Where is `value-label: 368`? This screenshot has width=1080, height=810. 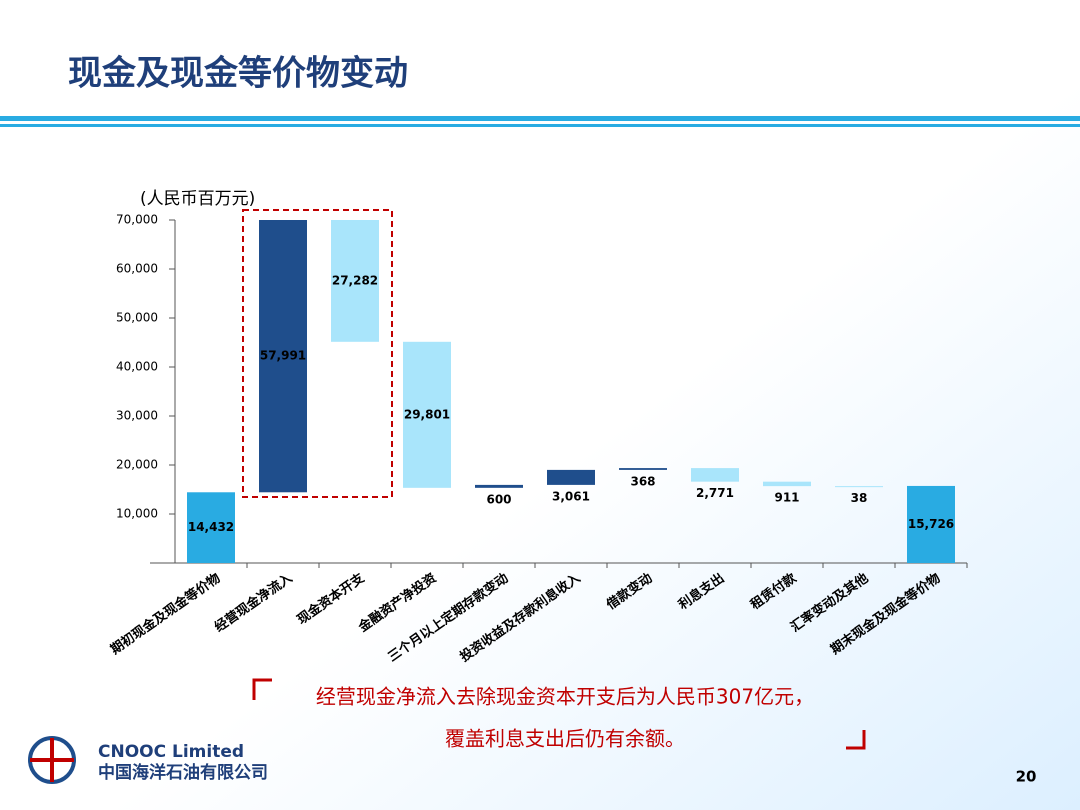
value-label: 368 is located at coordinates (642, 481).